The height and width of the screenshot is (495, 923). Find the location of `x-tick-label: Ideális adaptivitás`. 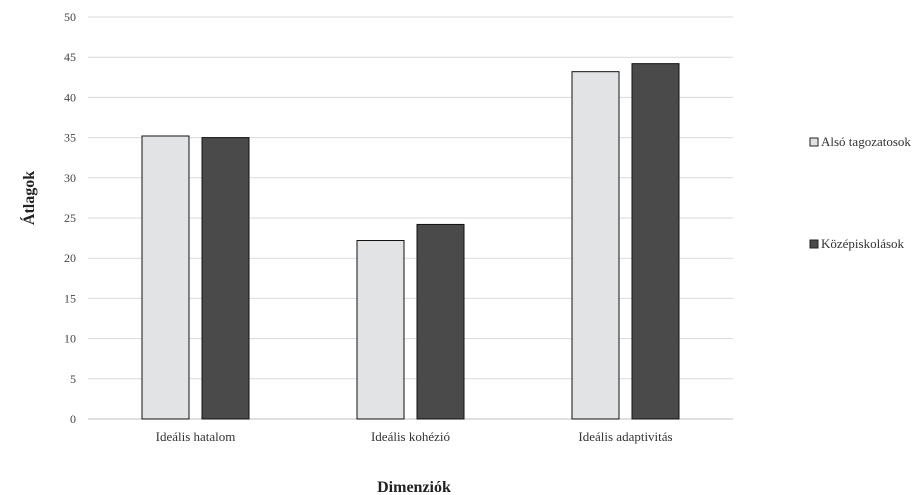

x-tick-label: Ideális adaptivitás is located at coordinates (625, 436).